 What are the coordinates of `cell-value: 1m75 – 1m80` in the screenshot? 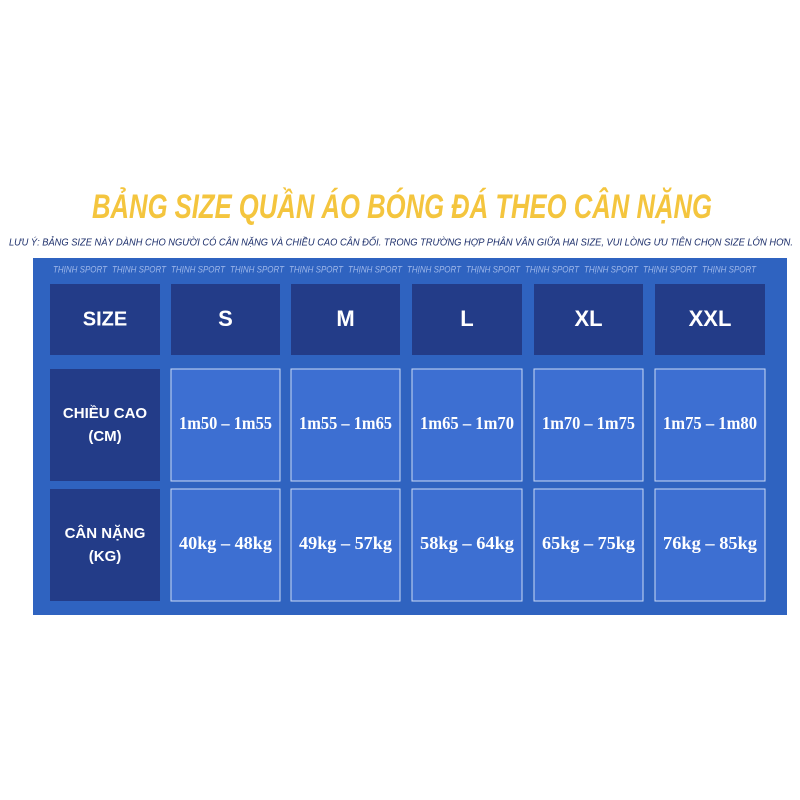 It's located at (710, 423).